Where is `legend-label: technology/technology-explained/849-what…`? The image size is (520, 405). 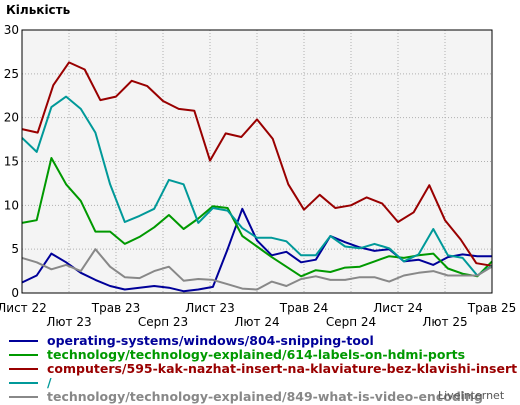
legend-label: technology/technology-explained/849-what… is located at coordinates (265, 396).